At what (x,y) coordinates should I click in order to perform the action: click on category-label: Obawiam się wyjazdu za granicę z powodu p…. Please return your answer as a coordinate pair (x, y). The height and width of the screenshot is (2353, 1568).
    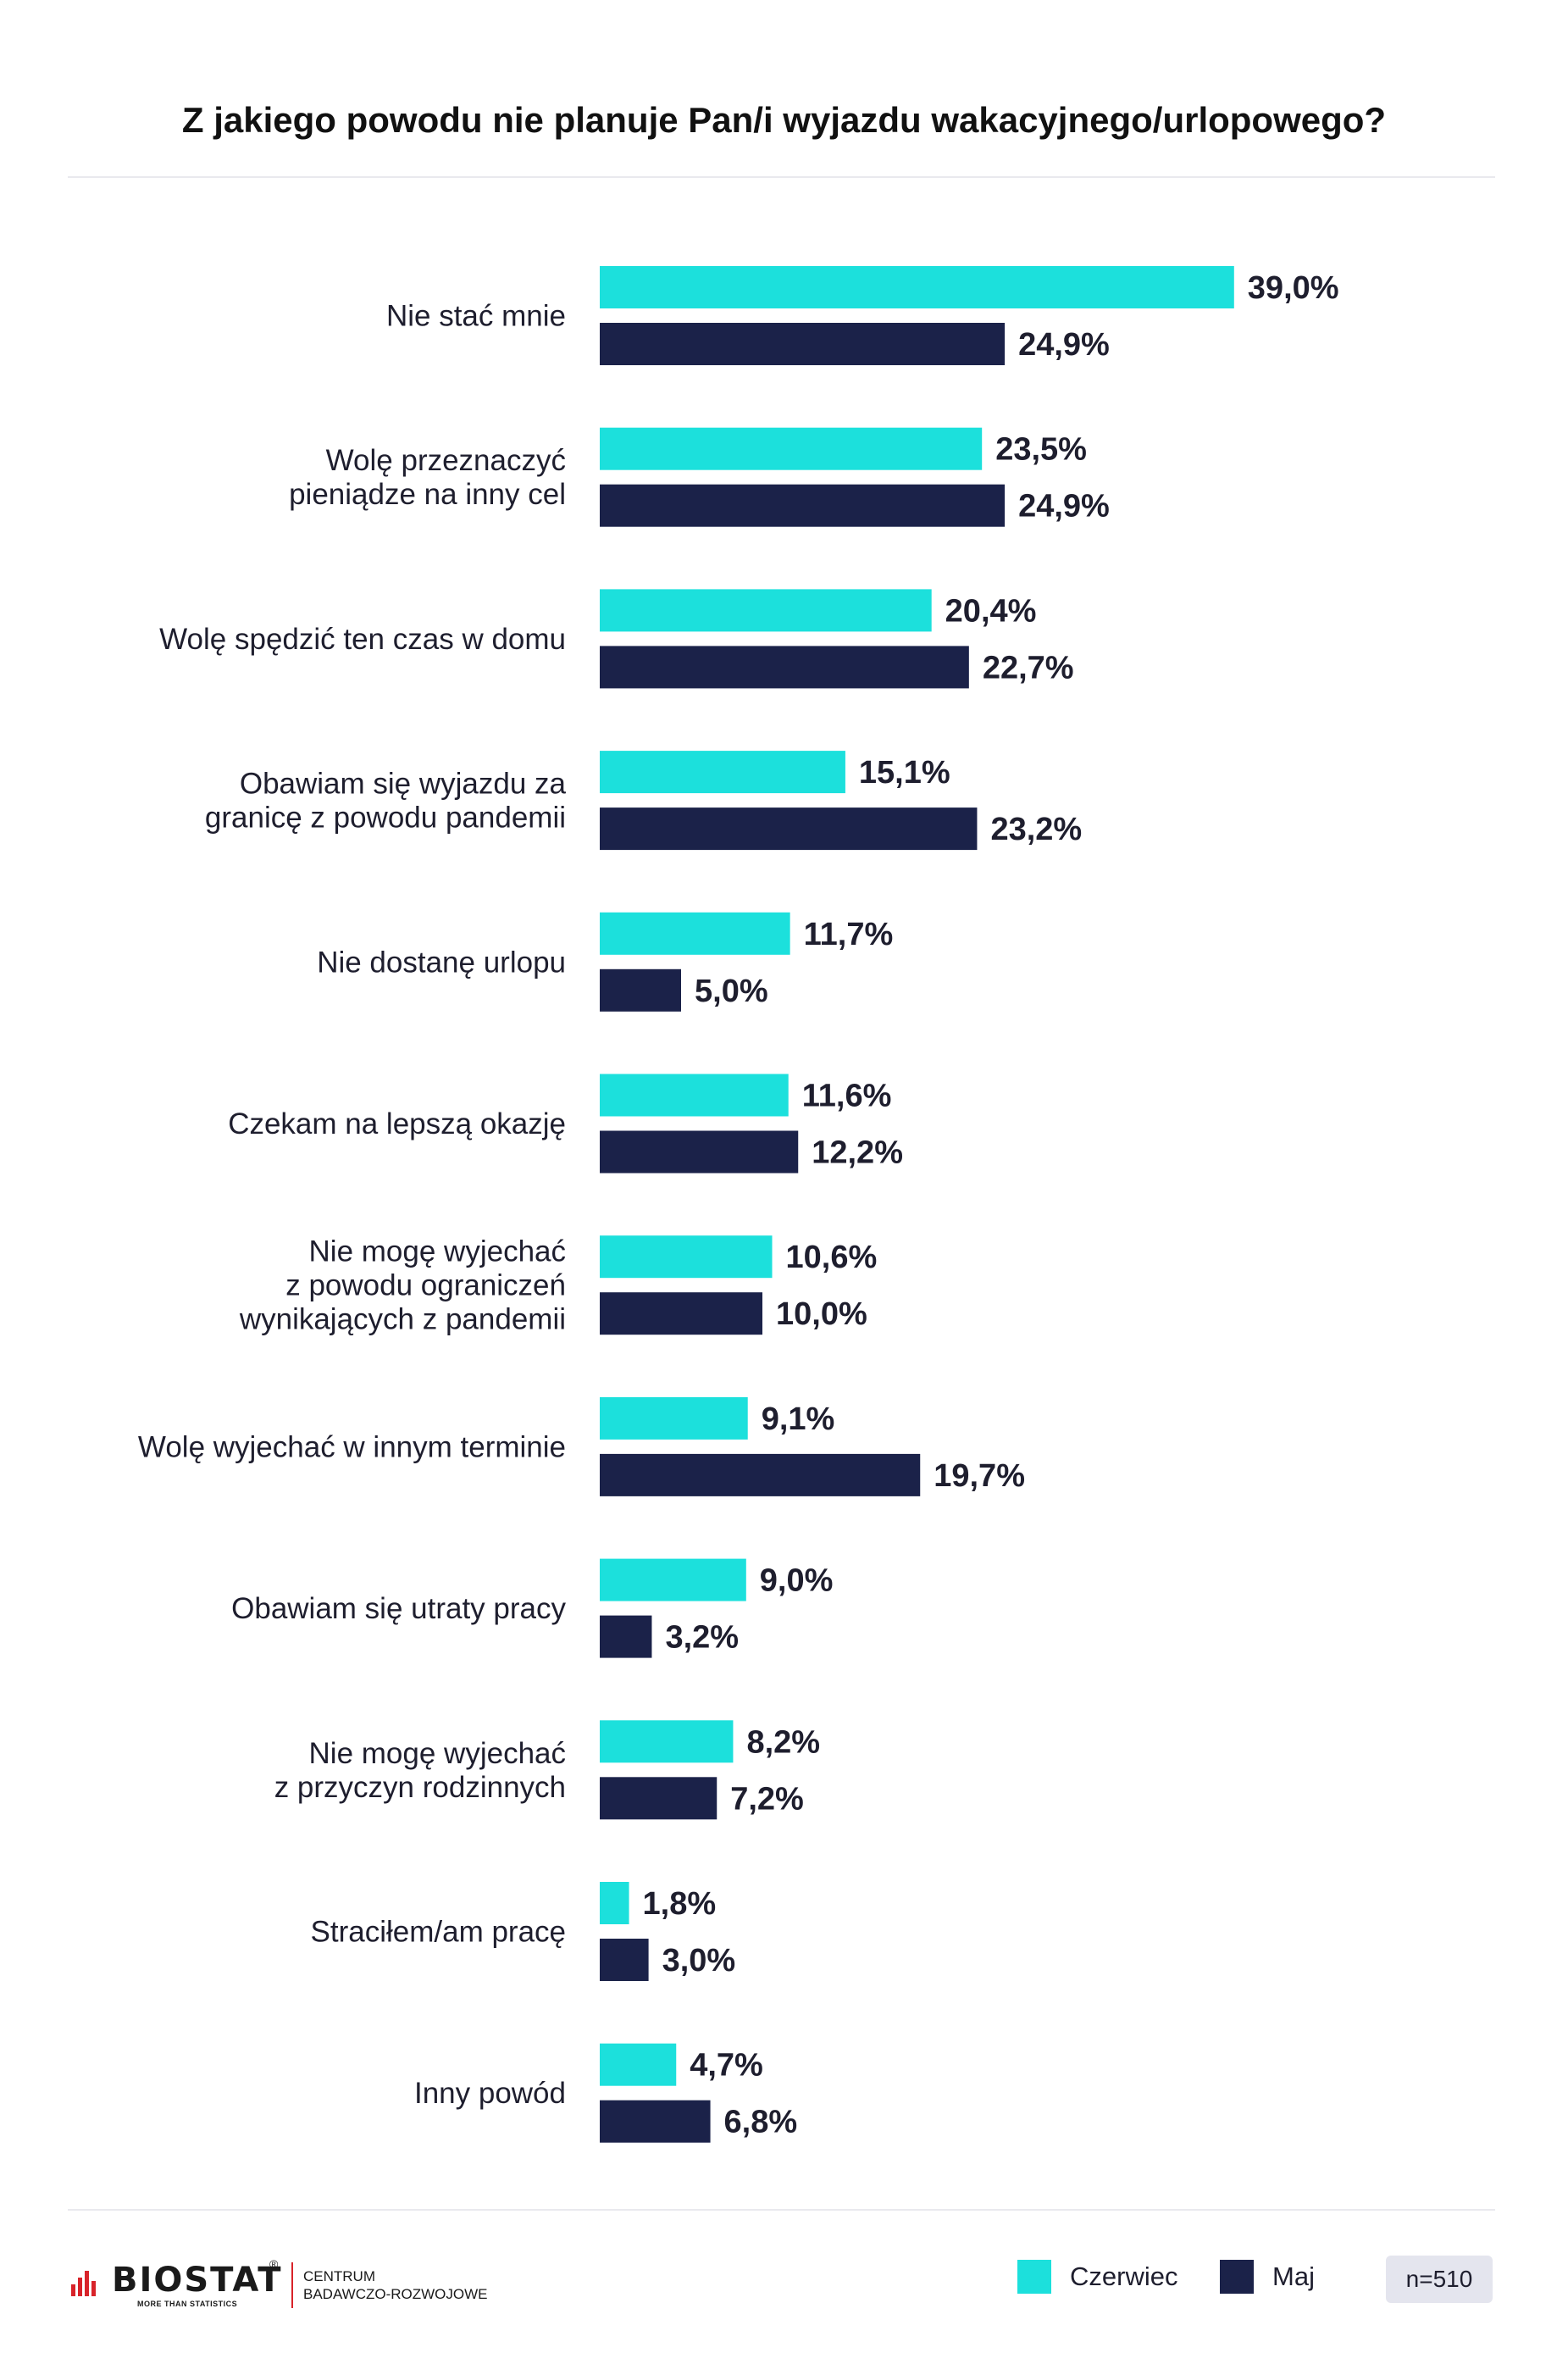
    Looking at the image, I should click on (386, 801).